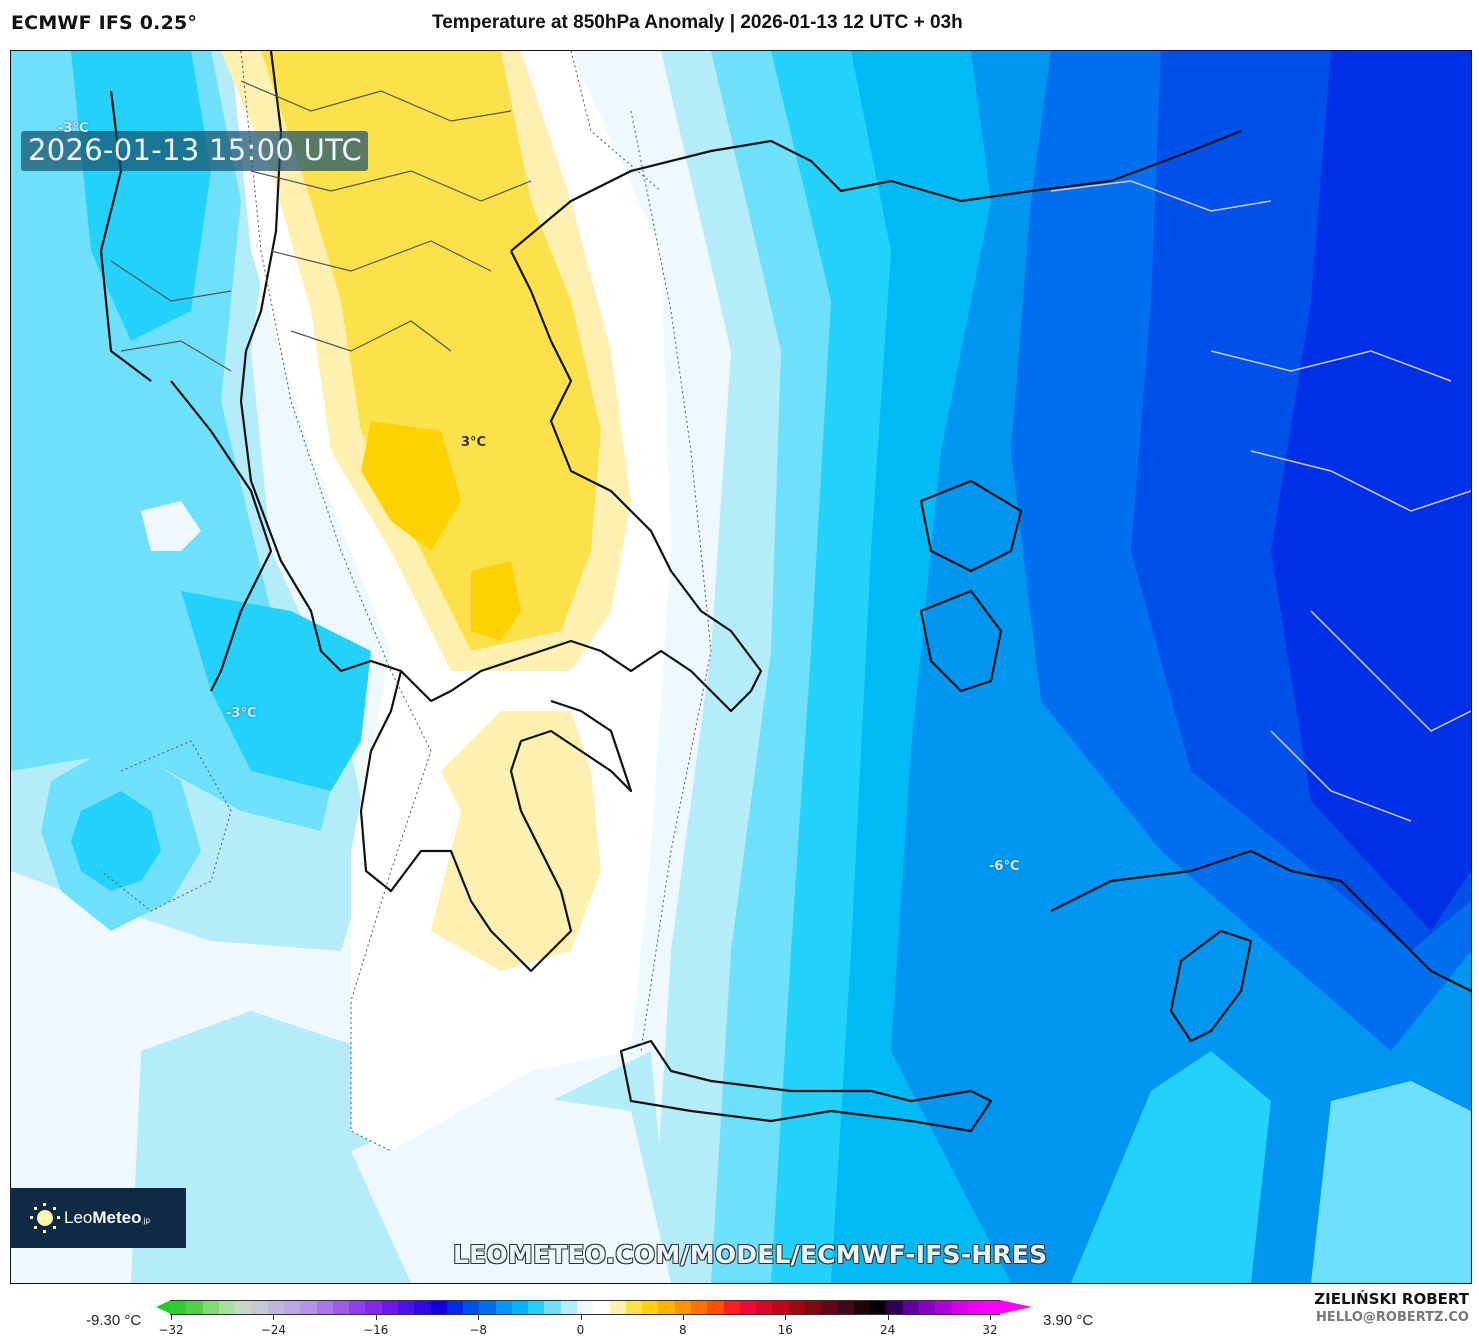 The height and width of the screenshot is (1338, 1479). Describe the element at coordinates (1004, 866) in the screenshot. I see `contour-label: -6°C` at that location.